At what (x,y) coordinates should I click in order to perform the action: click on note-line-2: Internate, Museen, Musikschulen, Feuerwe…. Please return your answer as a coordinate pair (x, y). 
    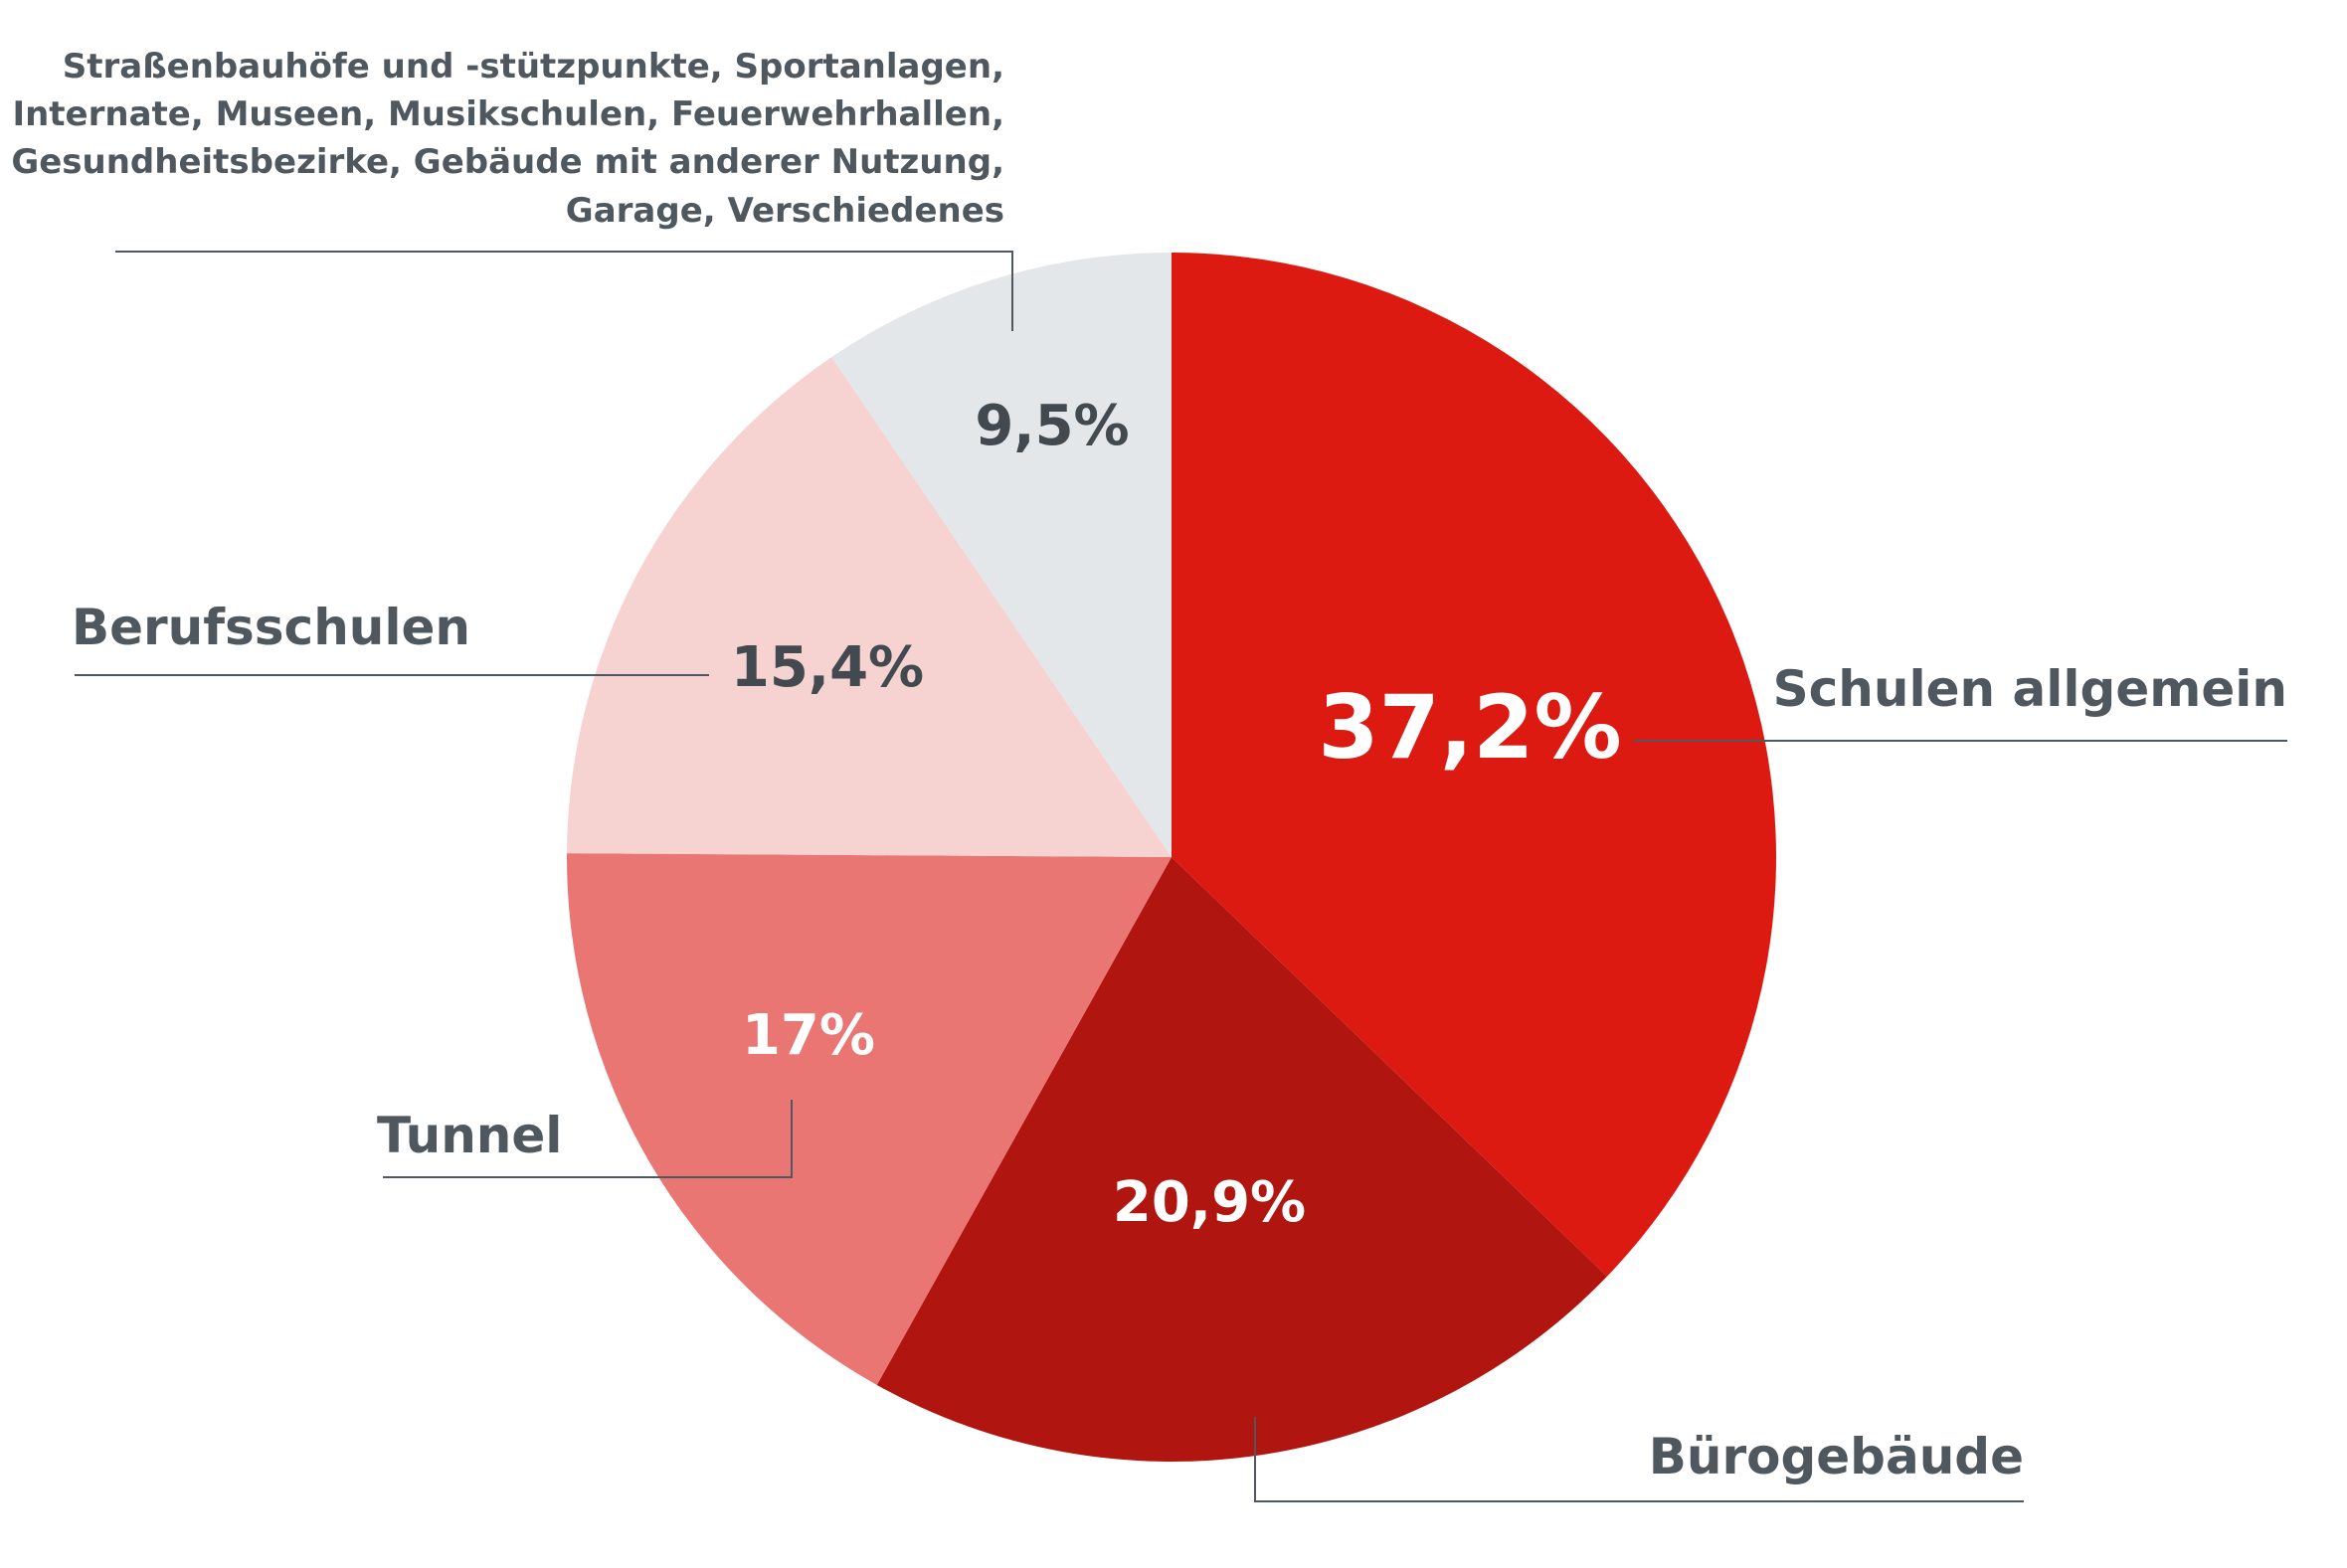
    Looking at the image, I should click on (508, 114).